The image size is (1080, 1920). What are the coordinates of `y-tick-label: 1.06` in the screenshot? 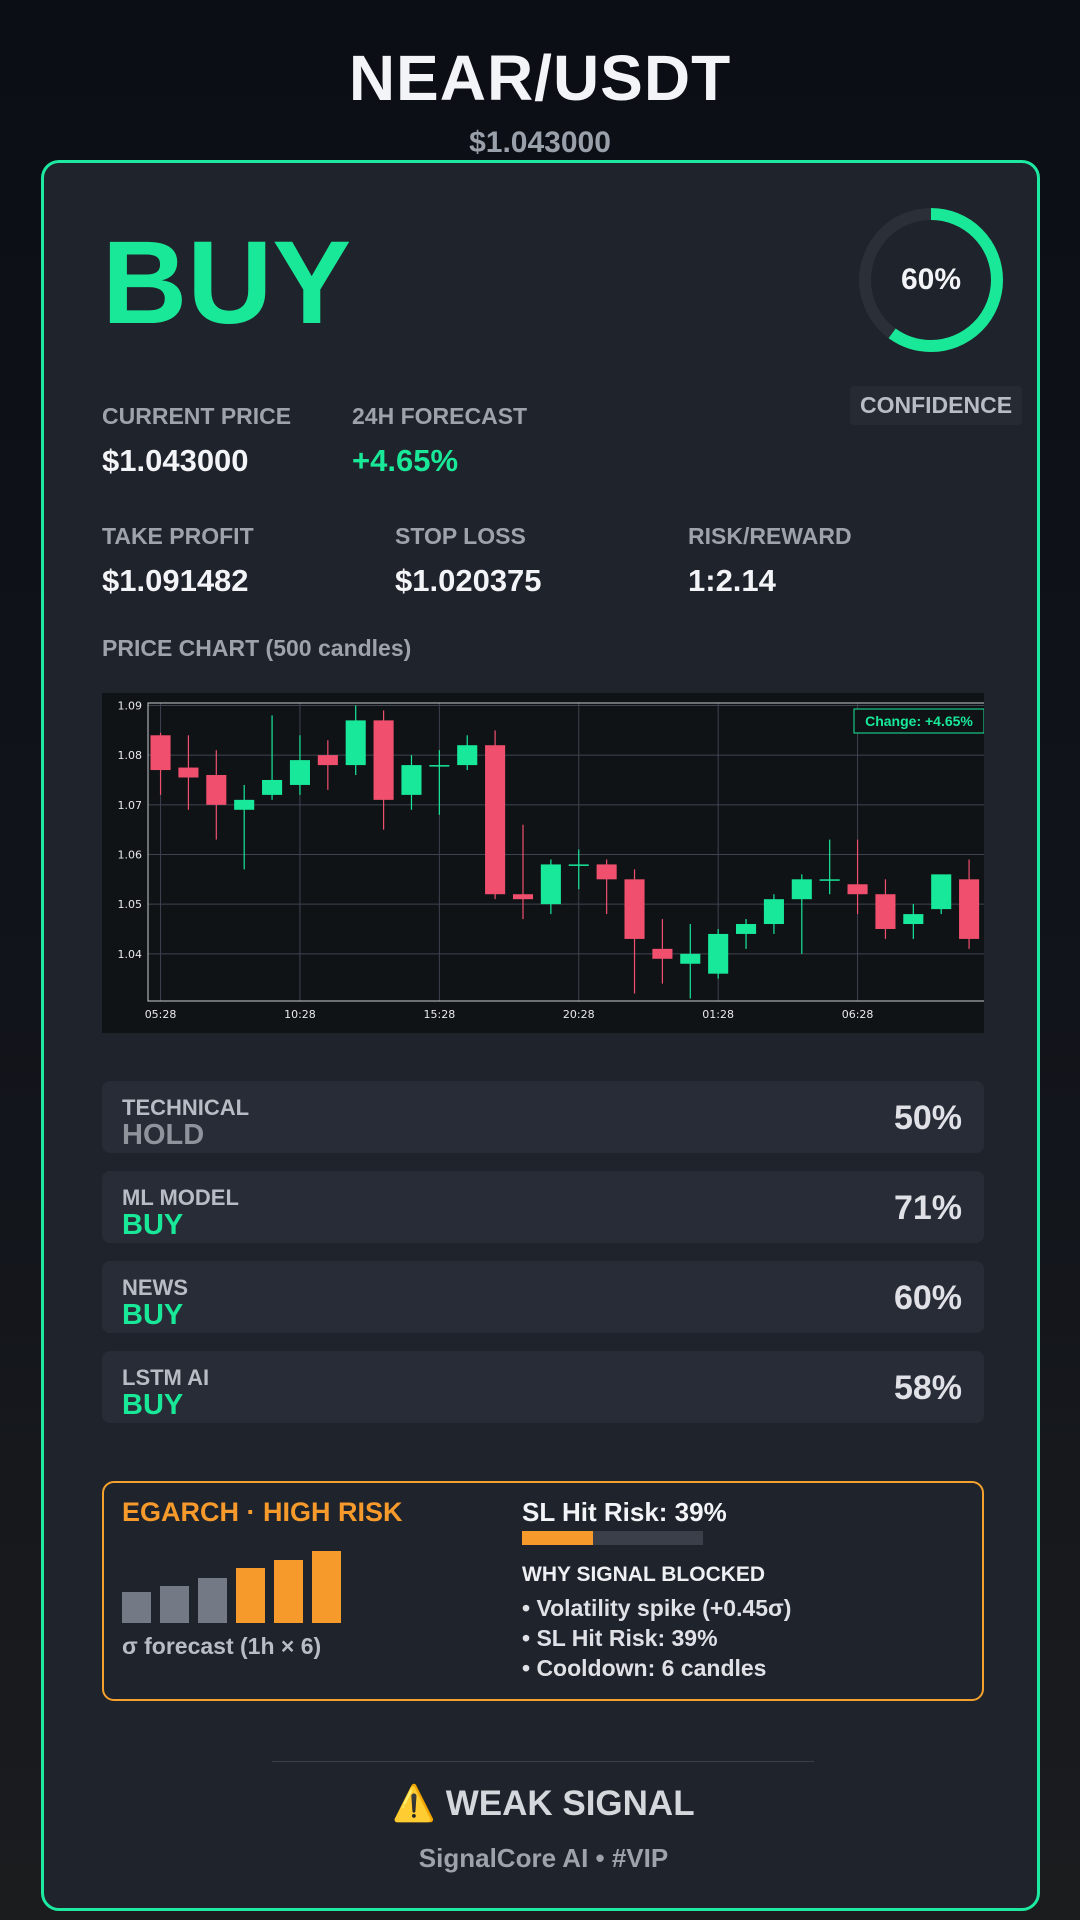 It's located at (130, 854).